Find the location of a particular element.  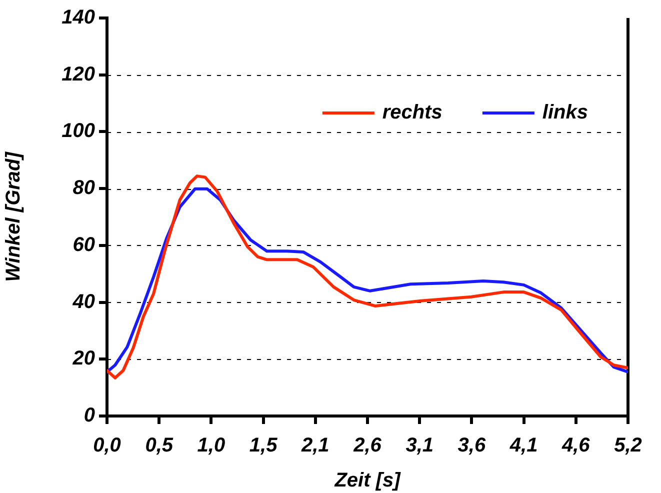

x-tick-label: 4,1 is located at coordinates (523, 445).